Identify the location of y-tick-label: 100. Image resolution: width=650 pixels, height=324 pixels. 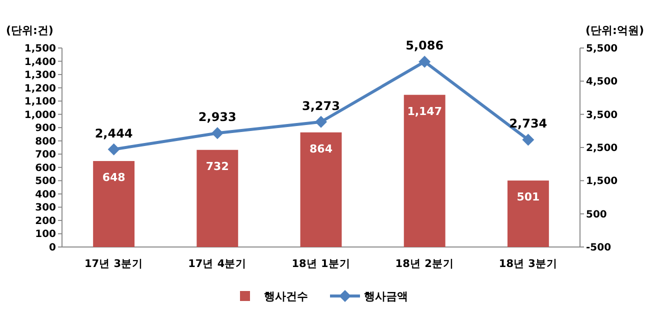
(45, 234).